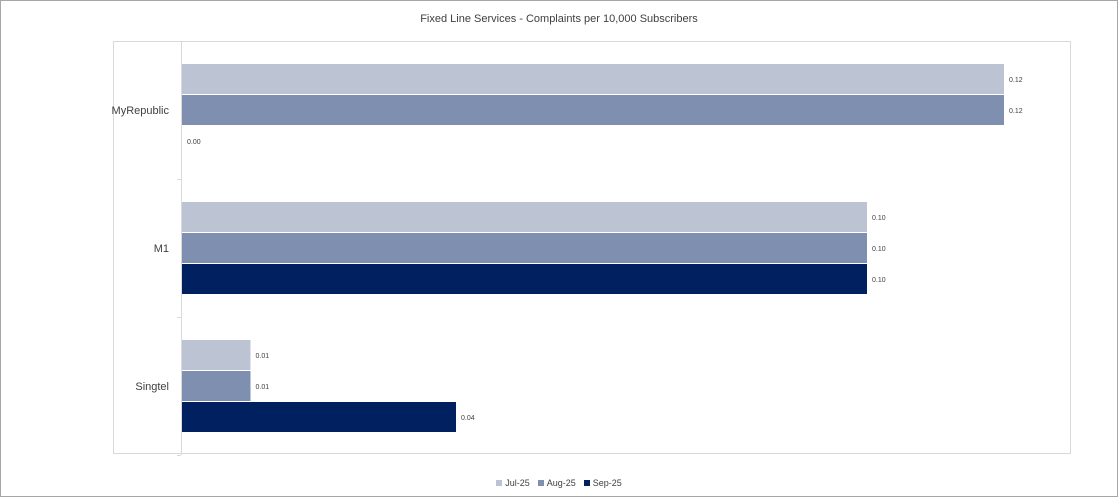 The height and width of the screenshot is (497, 1118). I want to click on legend-item: Sep-25, so click(602, 483).